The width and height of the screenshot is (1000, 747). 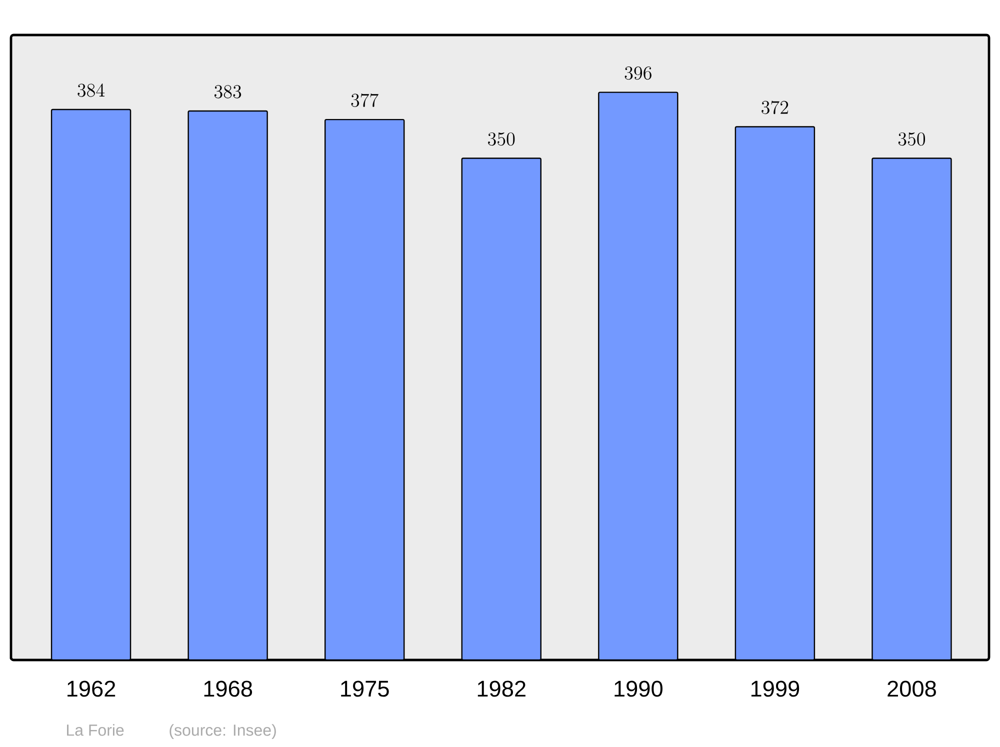 I want to click on x-tick-label: 1975, so click(x=365, y=688).